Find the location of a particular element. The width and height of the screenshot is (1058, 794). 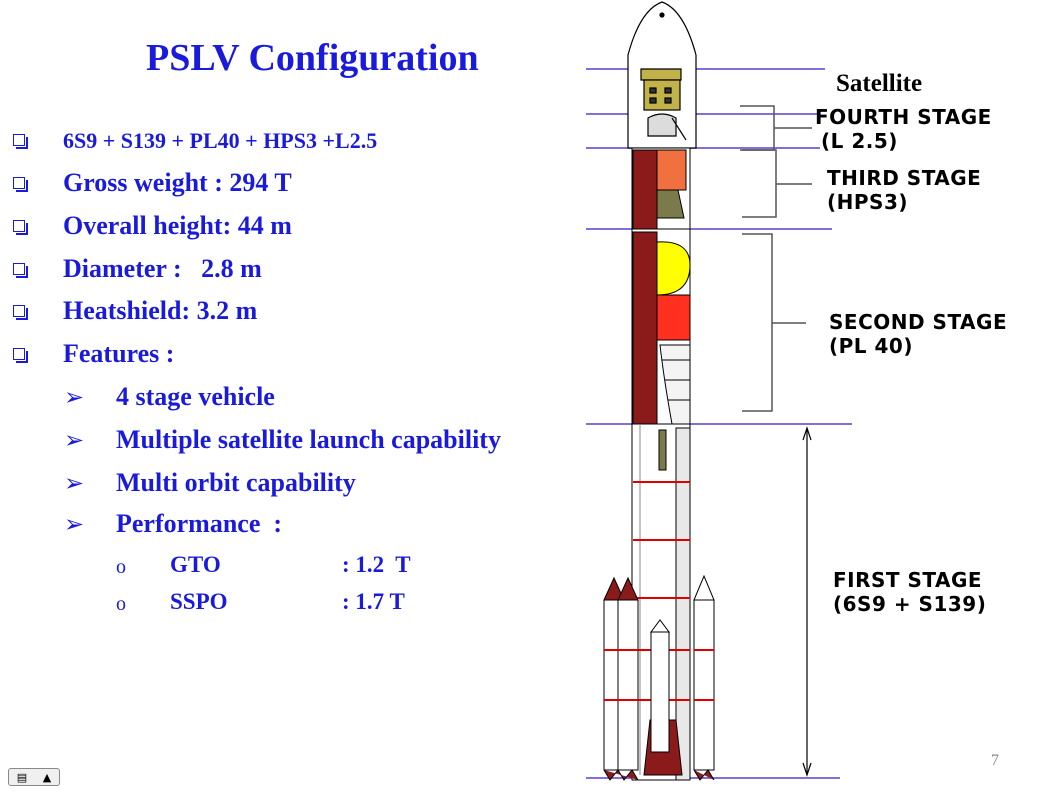

feature-multiple-satellite: Multiple satellite launch capability is located at coordinates (308, 439).